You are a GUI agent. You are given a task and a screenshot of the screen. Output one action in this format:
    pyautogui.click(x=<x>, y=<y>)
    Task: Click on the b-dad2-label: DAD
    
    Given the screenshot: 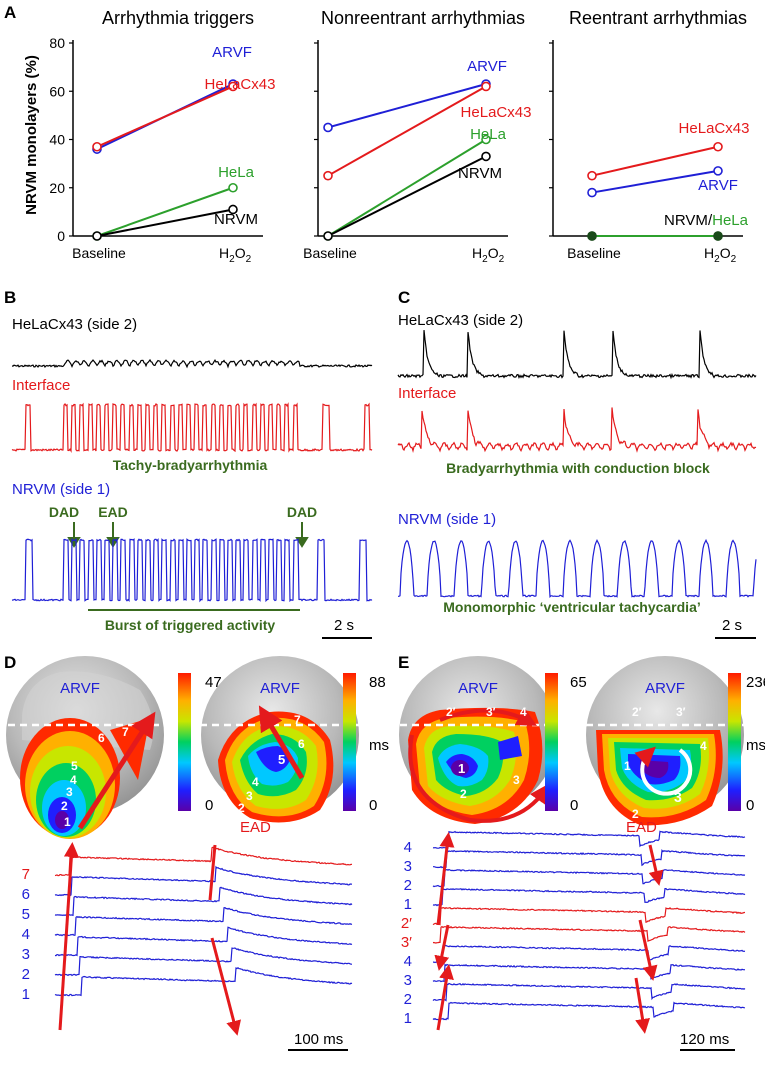 What is the action you would take?
    pyautogui.click(x=302, y=512)
    